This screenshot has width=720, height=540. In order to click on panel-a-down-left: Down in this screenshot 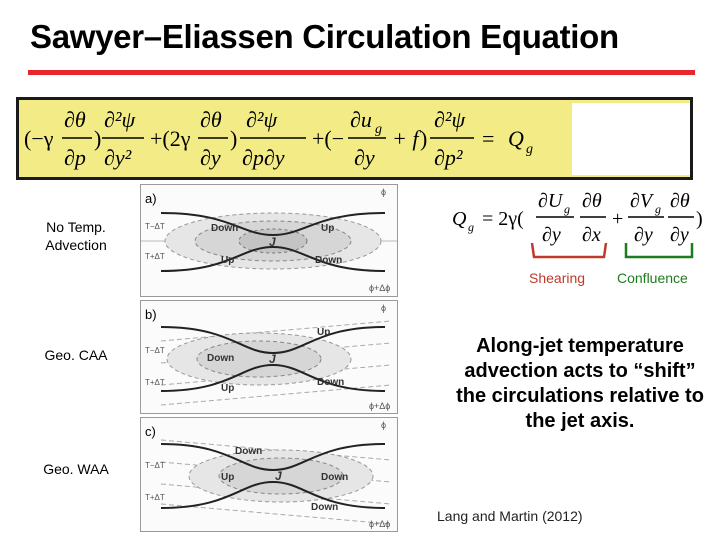, I will do `click(224, 228)`.